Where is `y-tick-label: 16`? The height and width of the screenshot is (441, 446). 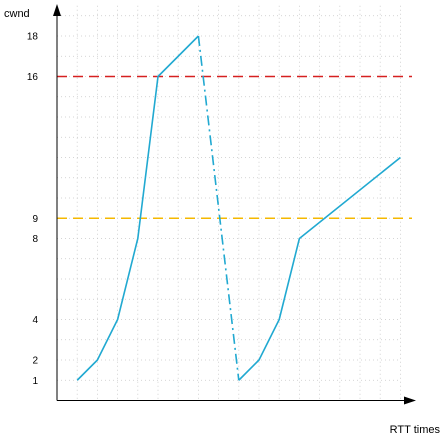
y-tick-label: 16 is located at coordinates (33, 77).